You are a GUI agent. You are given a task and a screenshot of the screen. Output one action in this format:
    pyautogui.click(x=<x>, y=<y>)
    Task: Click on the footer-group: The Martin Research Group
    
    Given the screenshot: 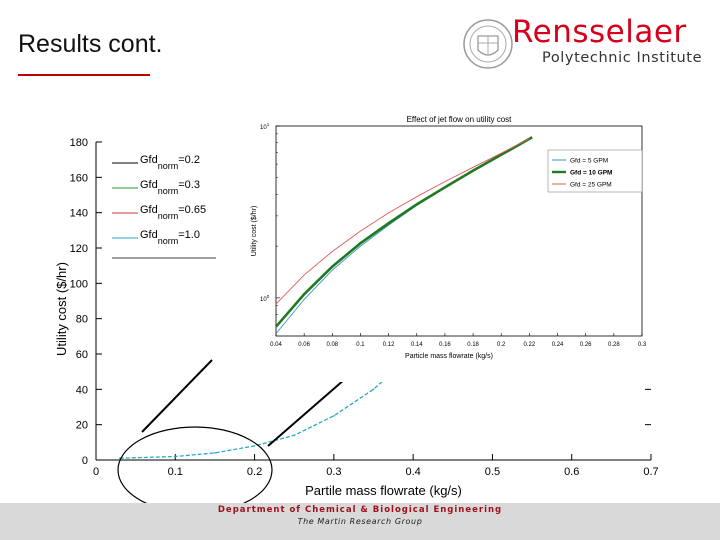 What is the action you would take?
    pyautogui.click(x=360, y=521)
    